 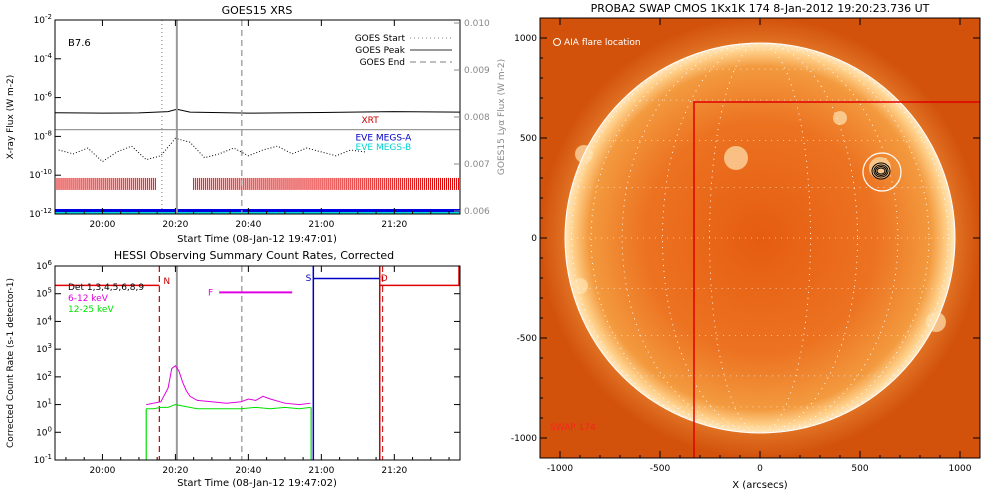 What do you see at coordinates (166, 282) in the screenshot?
I see `hessi-flag-n-label: N` at bounding box center [166, 282].